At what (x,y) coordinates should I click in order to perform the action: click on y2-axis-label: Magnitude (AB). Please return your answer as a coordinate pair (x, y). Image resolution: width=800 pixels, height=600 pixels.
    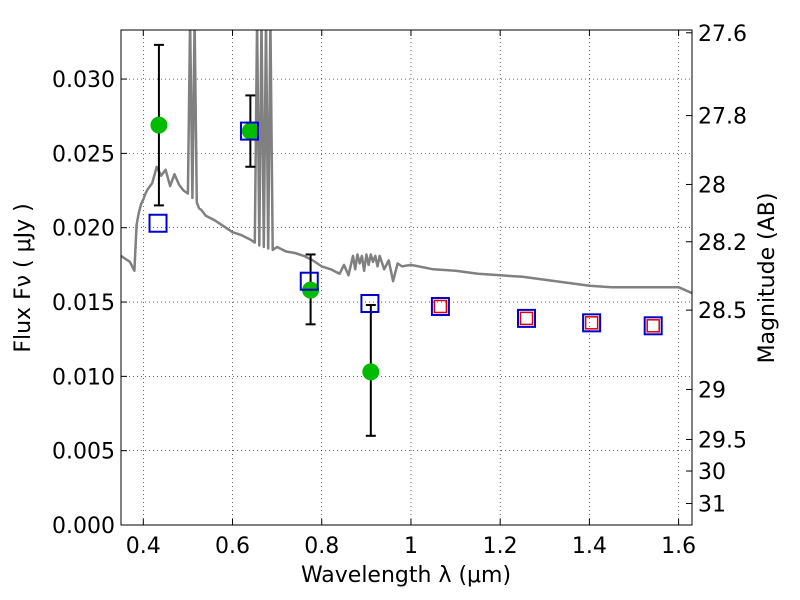
    Looking at the image, I should click on (767, 278).